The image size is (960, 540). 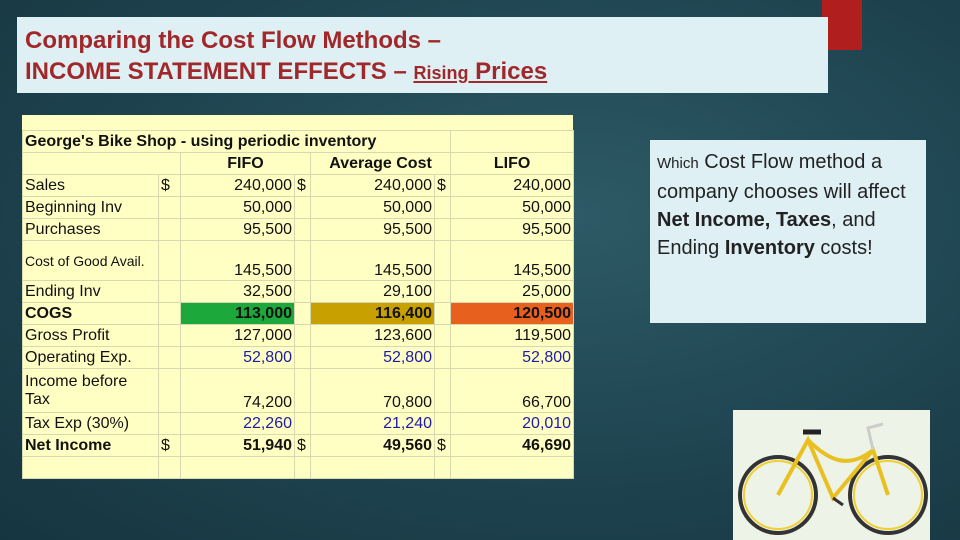 What do you see at coordinates (512, 313) in the screenshot?
I see `value-cell: 120,500` at bounding box center [512, 313].